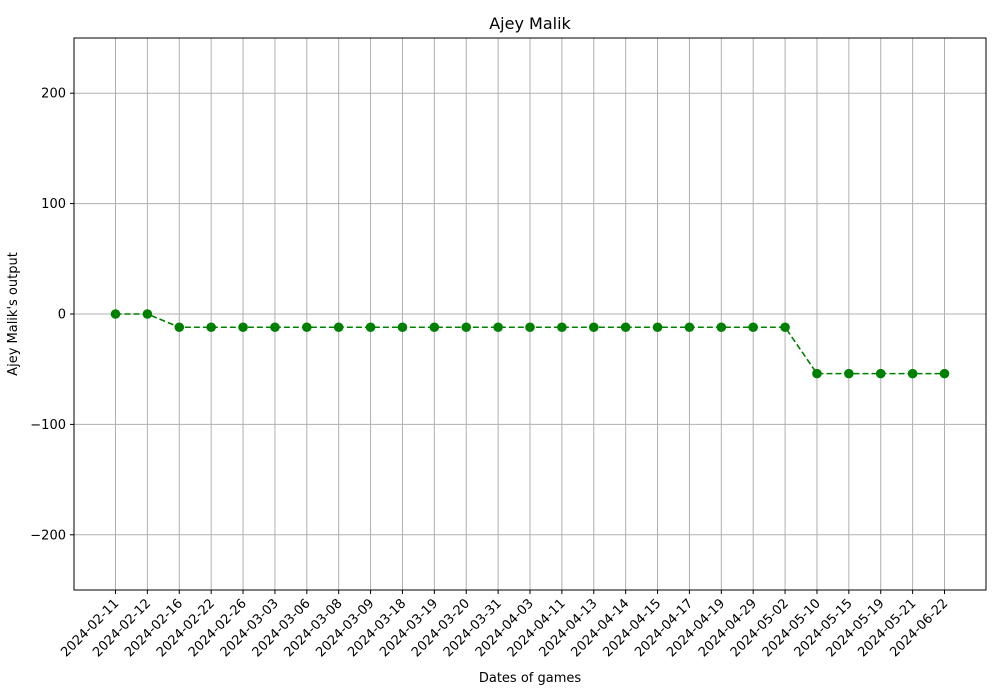 Image resolution: width=1000 pixels, height=700 pixels. What do you see at coordinates (62, 315) in the screenshot?
I see `y-tick-label: 0` at bounding box center [62, 315].